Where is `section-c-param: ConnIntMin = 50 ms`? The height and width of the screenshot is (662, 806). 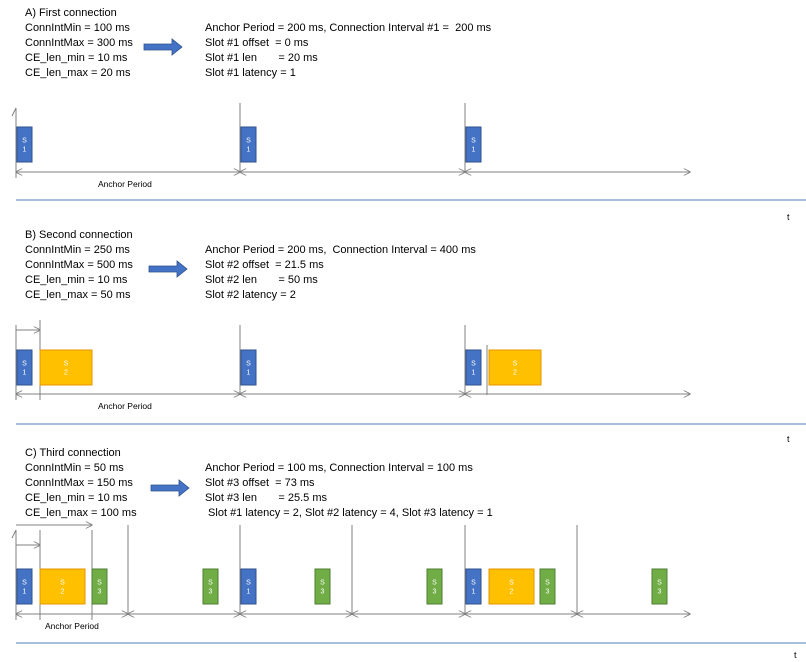 section-c-param: ConnIntMin = 50 ms is located at coordinates (74, 468).